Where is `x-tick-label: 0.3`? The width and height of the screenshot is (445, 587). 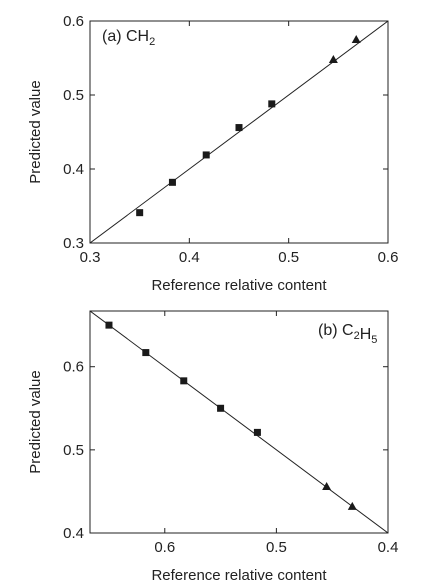 x-tick-label: 0.3 is located at coordinates (90, 257).